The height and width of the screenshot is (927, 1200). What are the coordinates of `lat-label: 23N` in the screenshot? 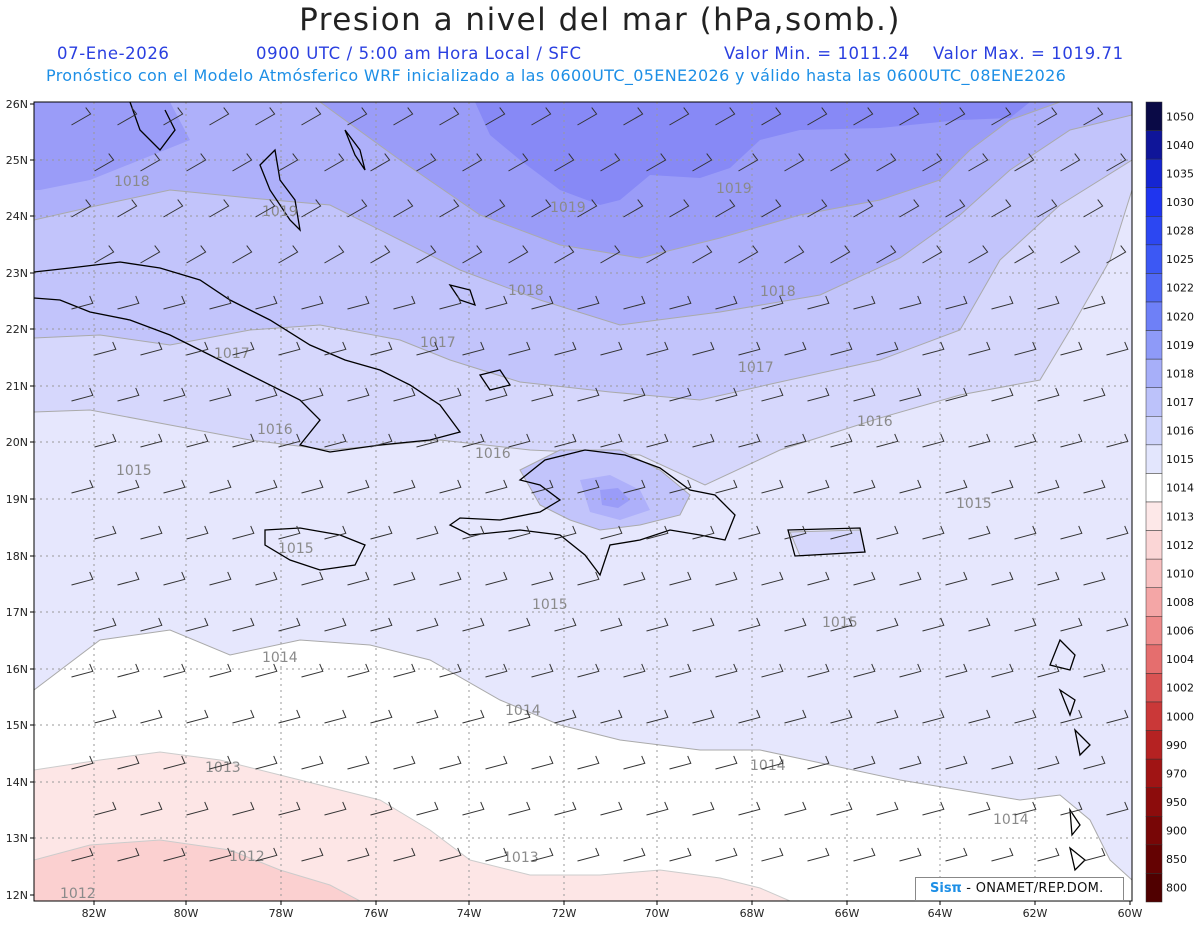 It's located at (17, 273).